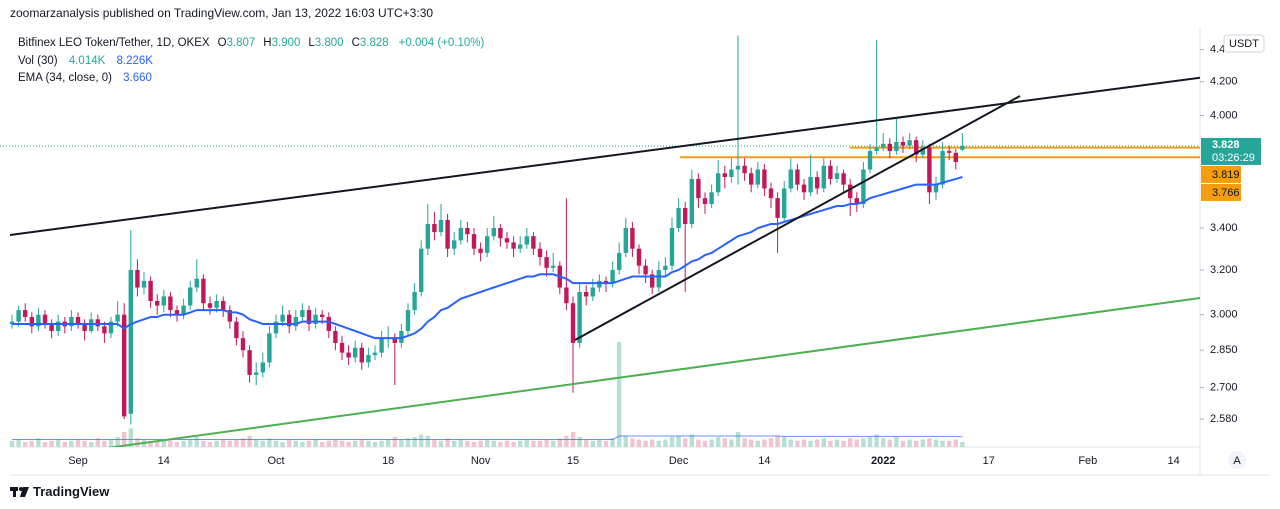 This screenshot has width=1280, height=509. Describe the element at coordinates (1224, 419) in the screenshot. I see `y-tick-label: 2.580` at that location.